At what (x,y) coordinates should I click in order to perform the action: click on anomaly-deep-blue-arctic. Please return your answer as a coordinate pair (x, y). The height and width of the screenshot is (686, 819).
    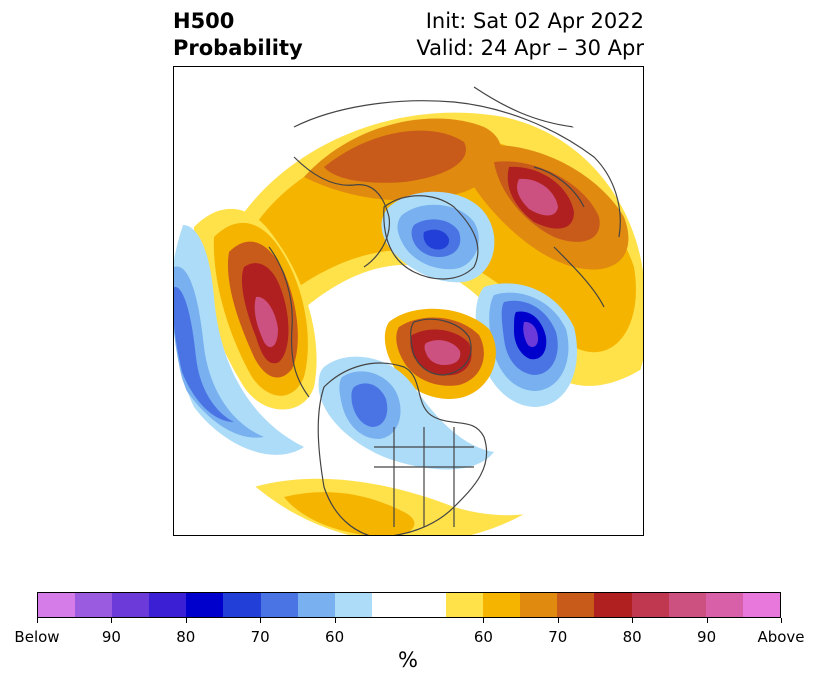
    Looking at the image, I should click on (436, 239).